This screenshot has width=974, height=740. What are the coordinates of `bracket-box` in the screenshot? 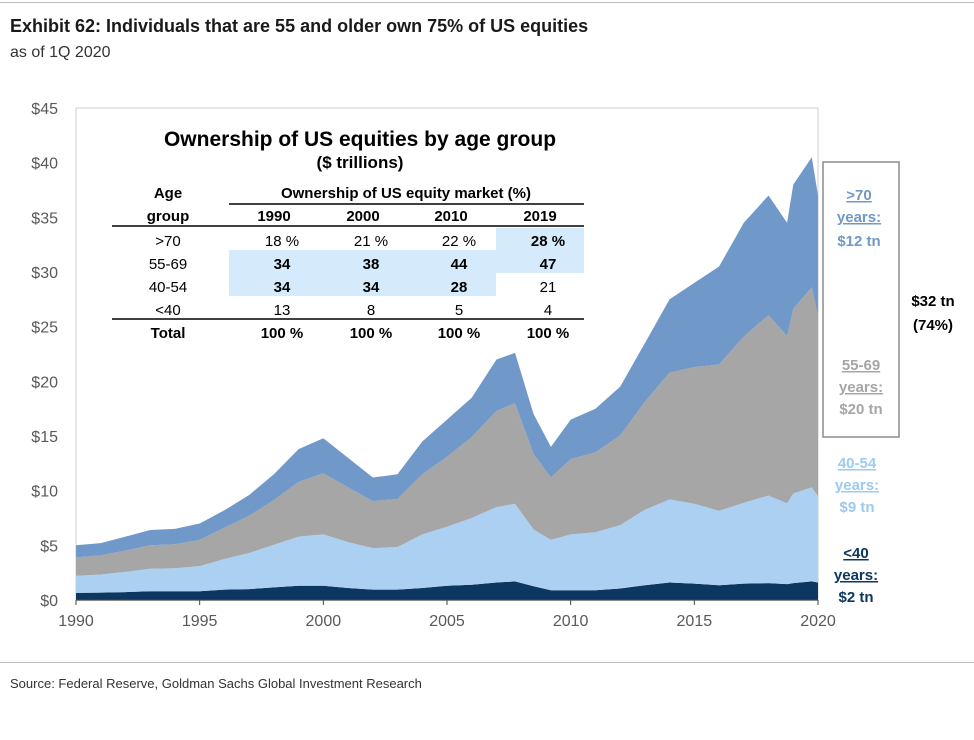 It's located at (861, 299).